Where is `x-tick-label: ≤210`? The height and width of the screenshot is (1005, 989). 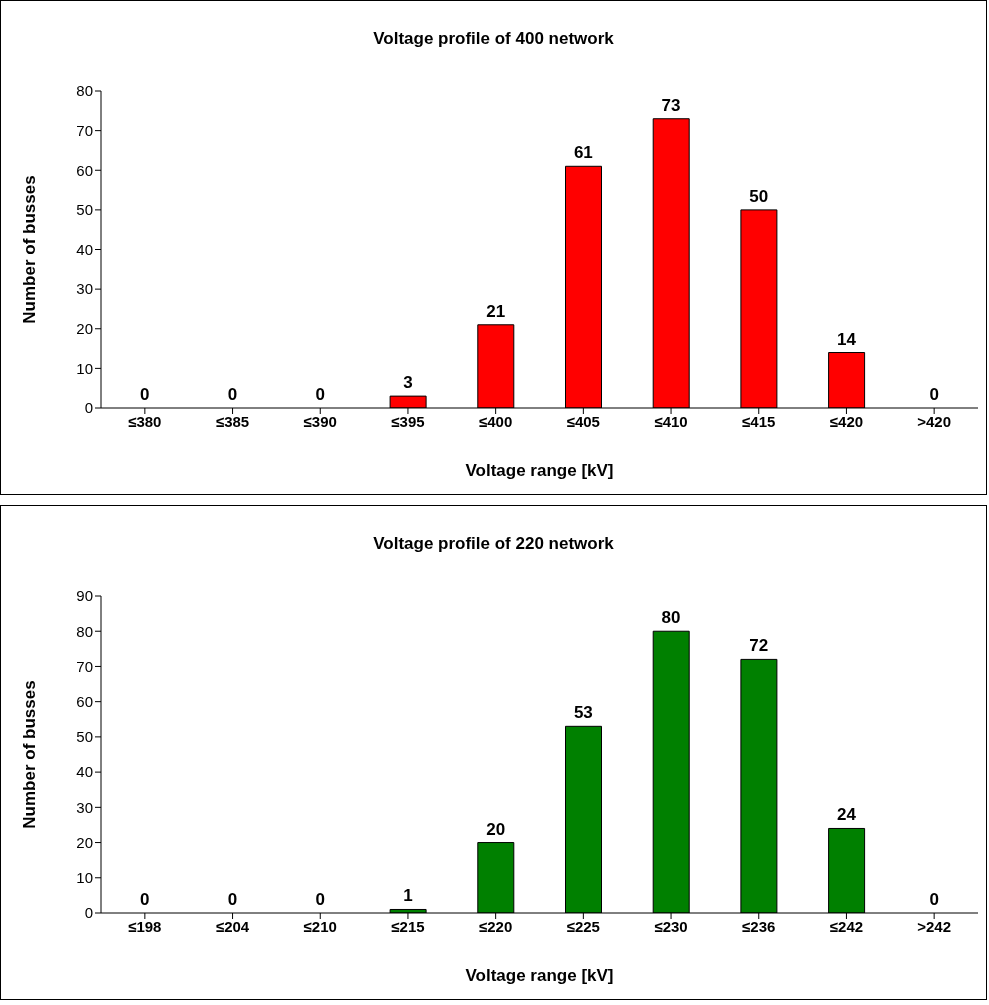
x-tick-label: ≤210 is located at coordinates (320, 926).